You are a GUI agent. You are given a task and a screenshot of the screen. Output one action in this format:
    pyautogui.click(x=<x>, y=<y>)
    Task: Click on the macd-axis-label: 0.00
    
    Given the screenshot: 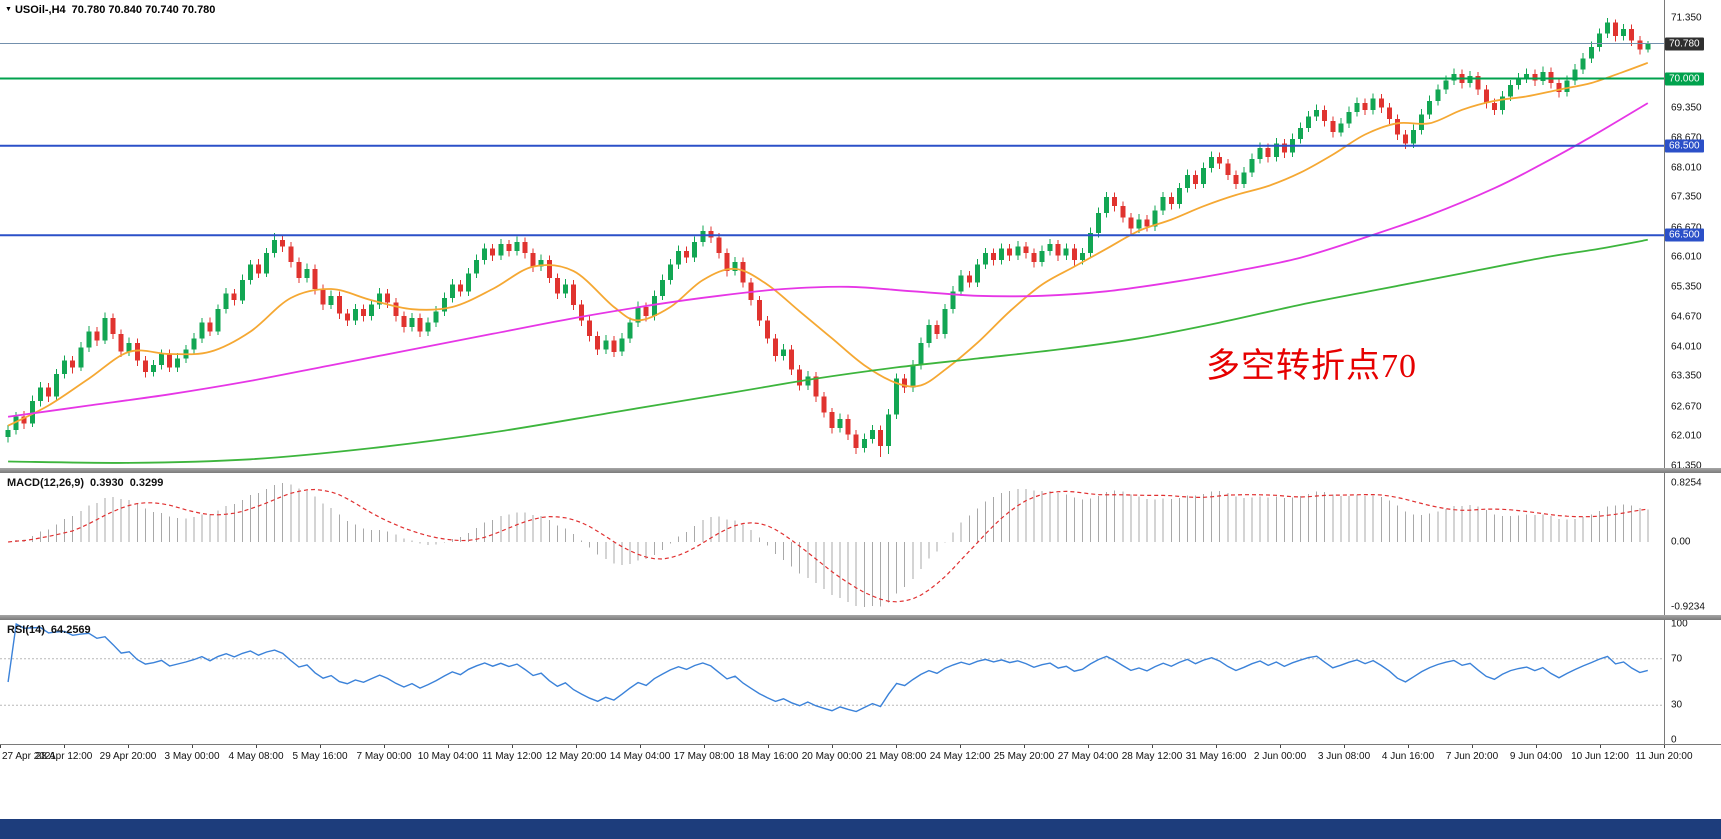 What is the action you would take?
    pyautogui.click(x=1681, y=542)
    